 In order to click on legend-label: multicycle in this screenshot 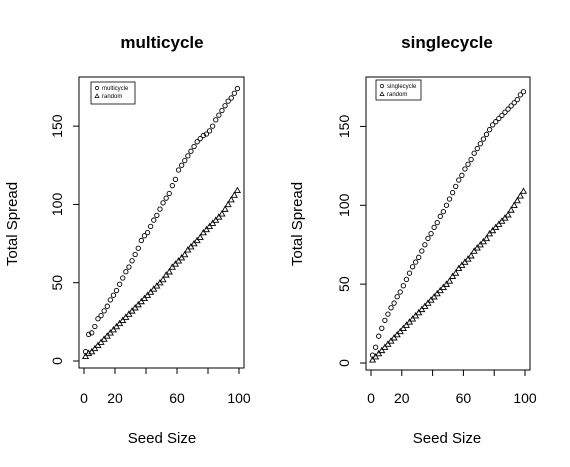, I will do `click(115, 89)`.